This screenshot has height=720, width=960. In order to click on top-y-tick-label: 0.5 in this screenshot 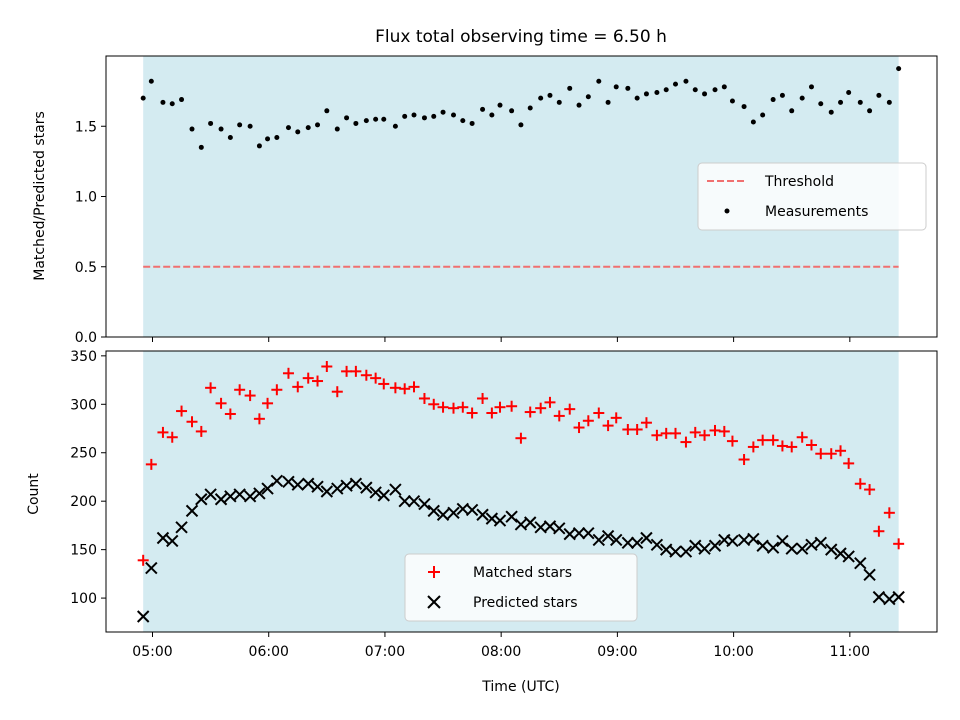, I will do `click(86, 268)`.